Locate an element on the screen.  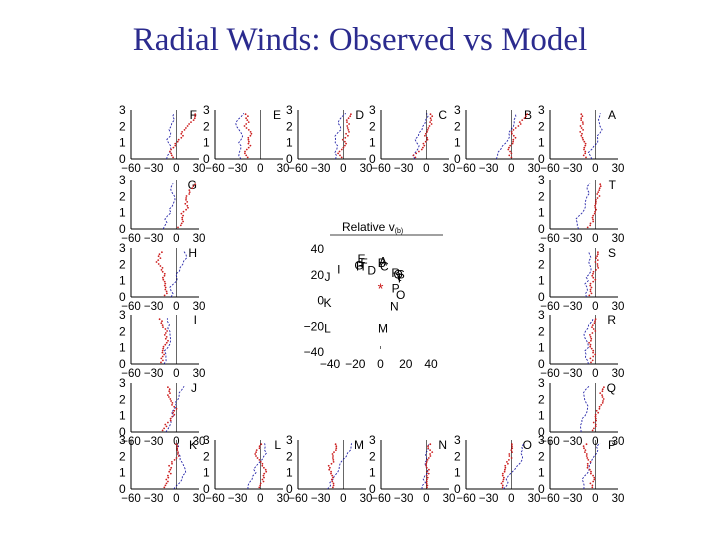
relative-v-point-i: I is located at coordinates (338, 269).